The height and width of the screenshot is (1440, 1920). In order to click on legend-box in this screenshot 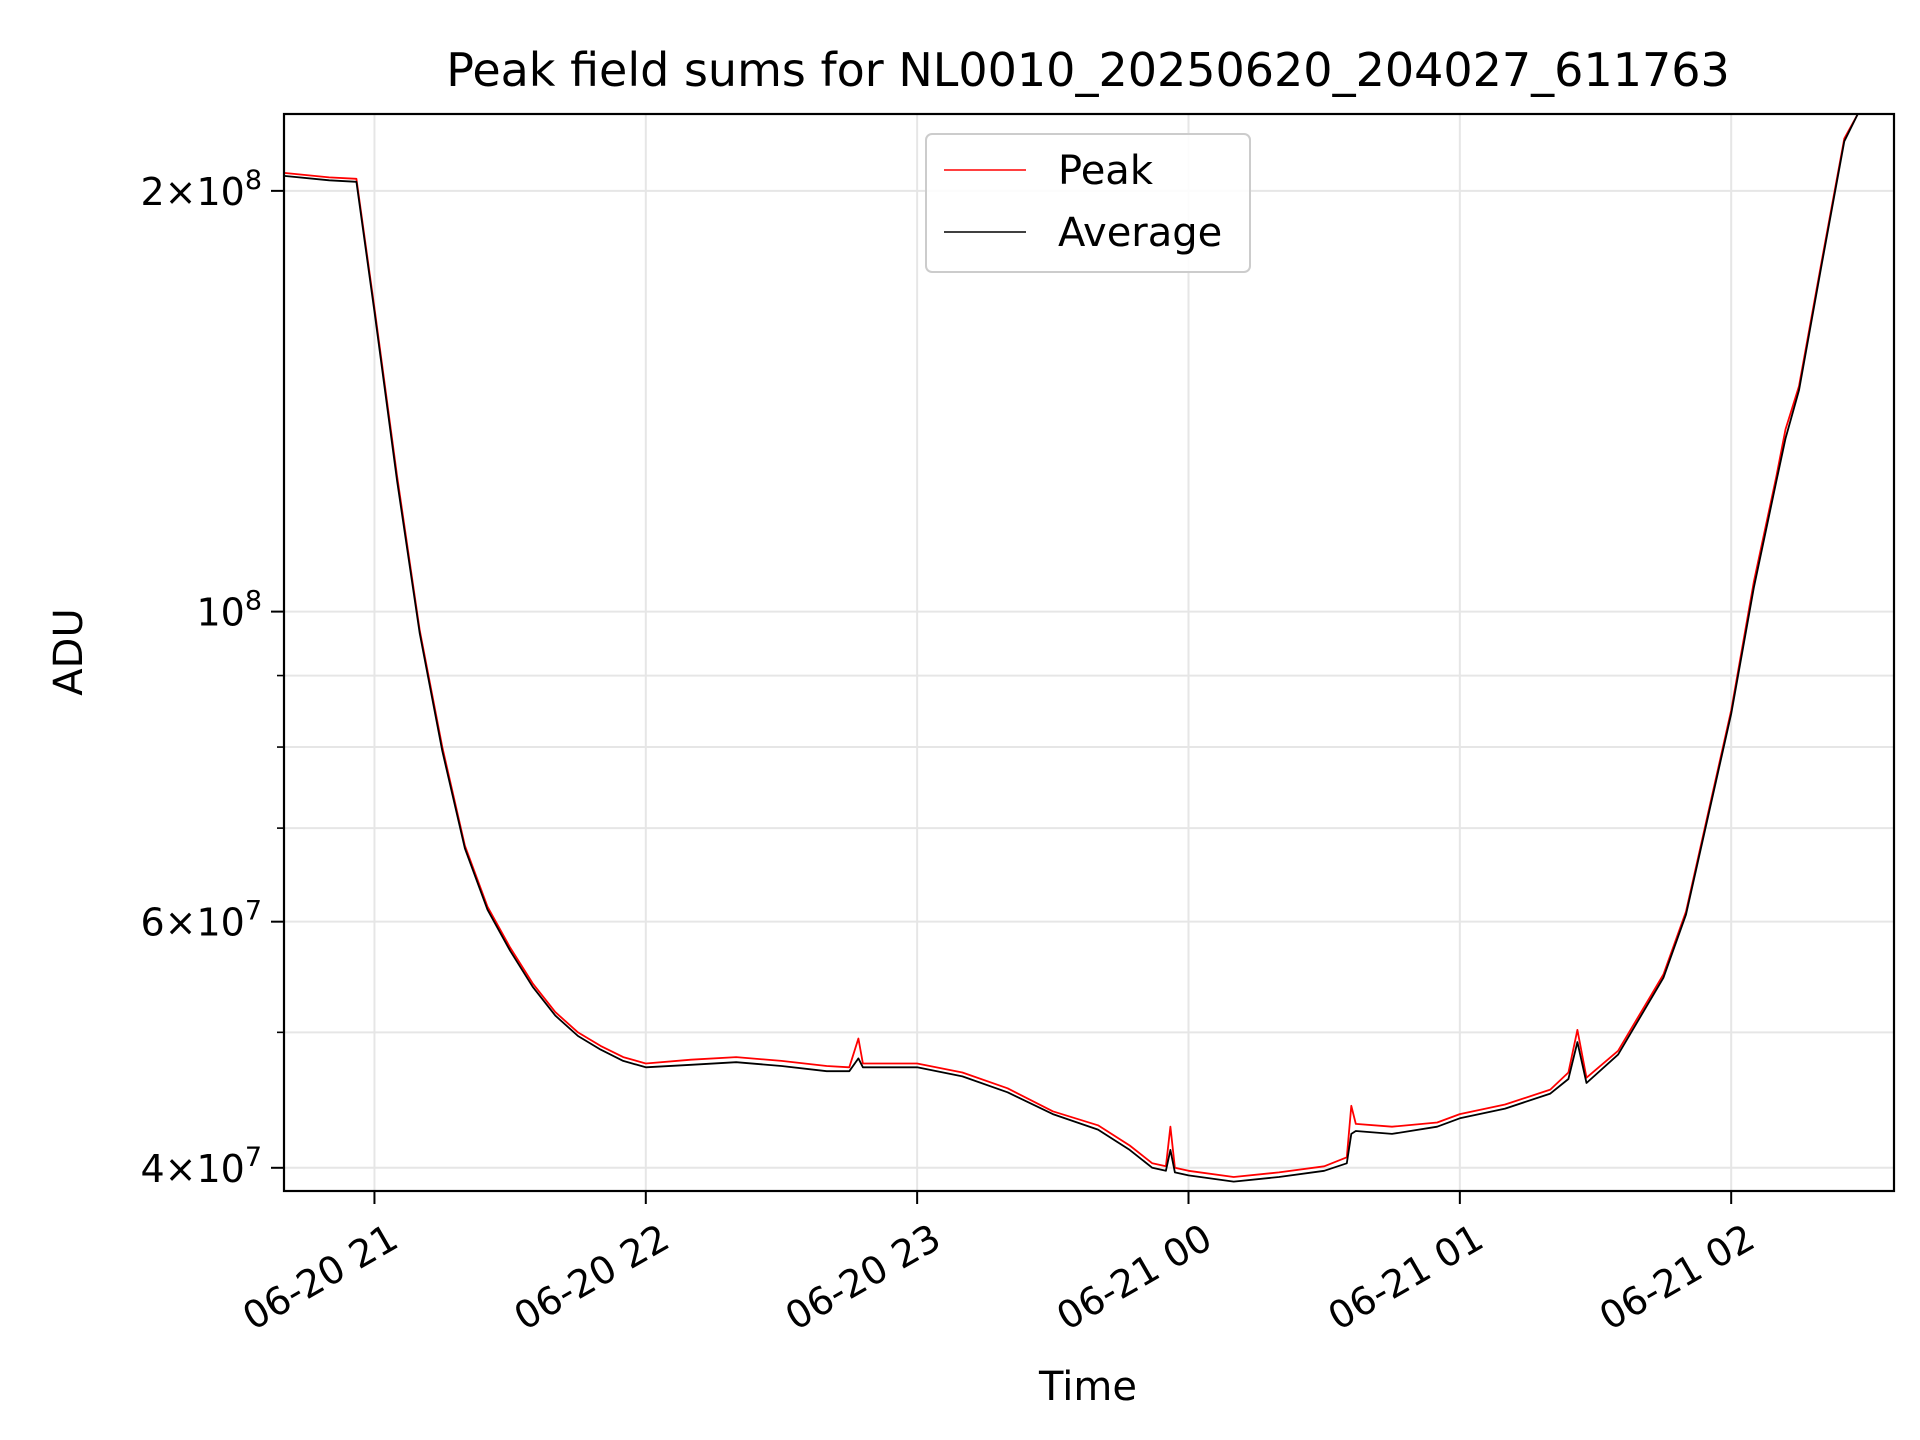, I will do `click(1088, 203)`.